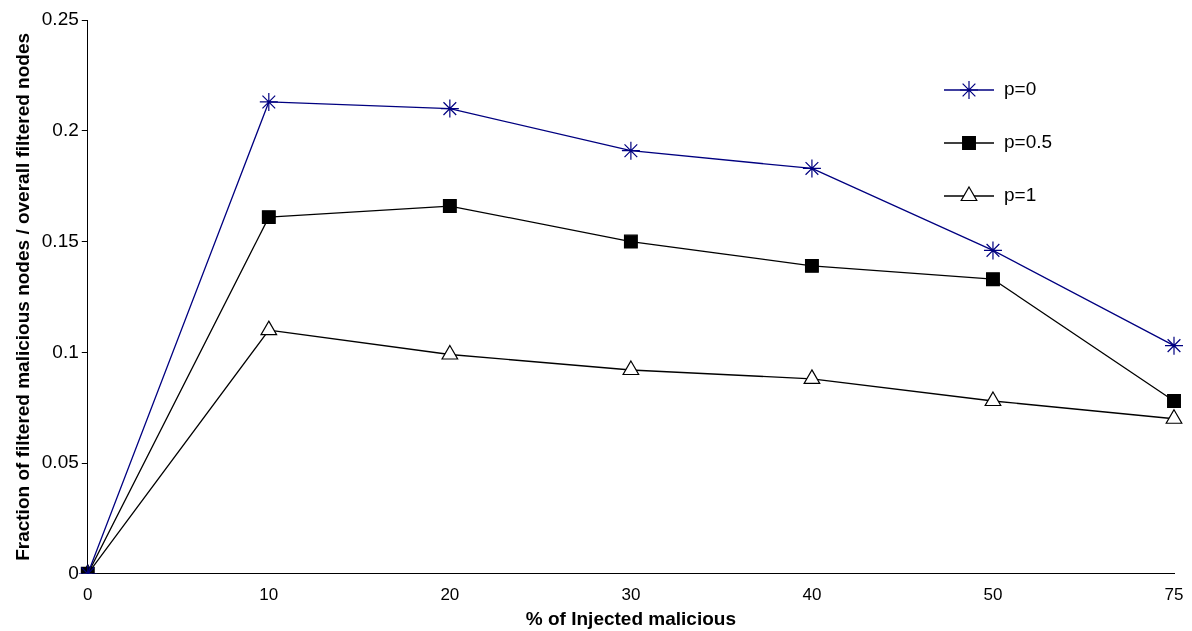 The image size is (1192, 631). I want to click on y-tick-label: 0.15, so click(60, 240).